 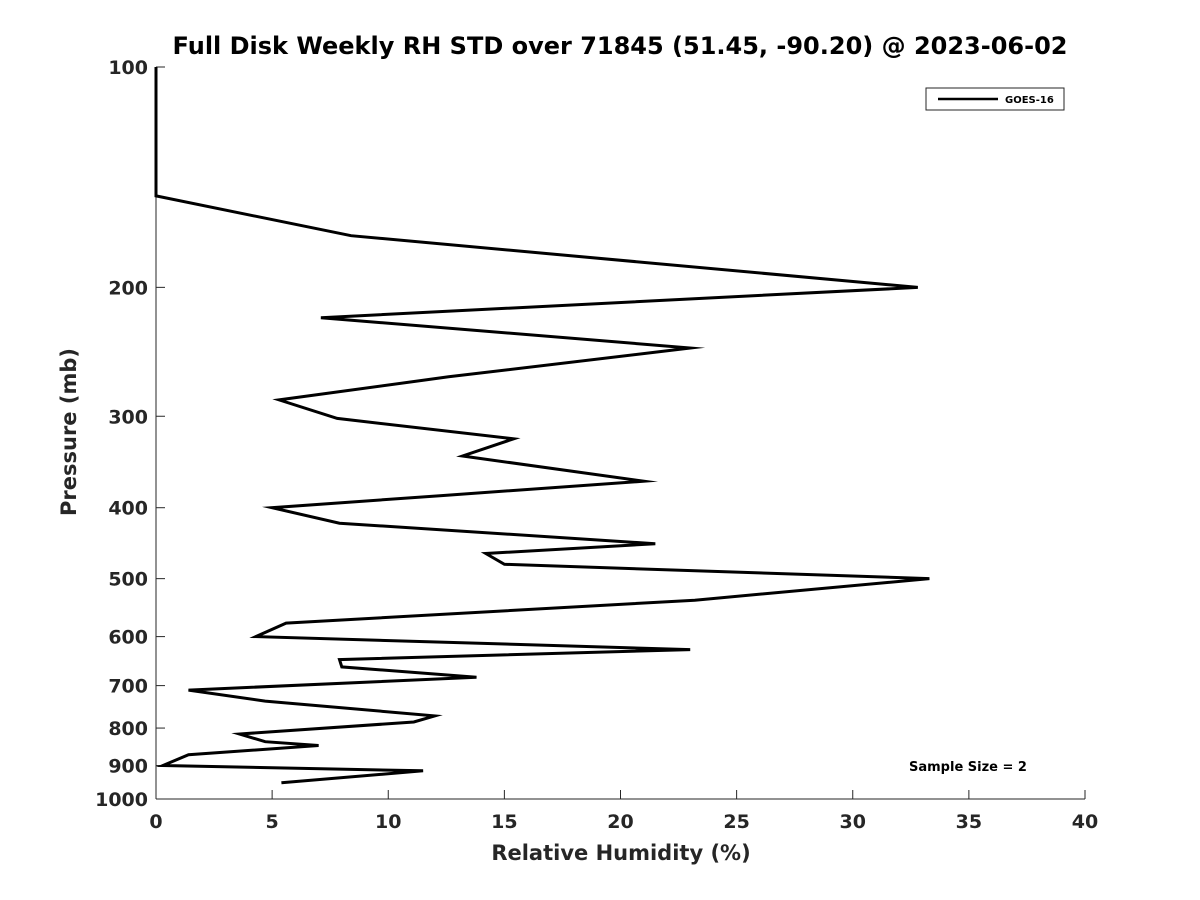 I want to click on x-tick-label: 35, so click(x=969, y=822).